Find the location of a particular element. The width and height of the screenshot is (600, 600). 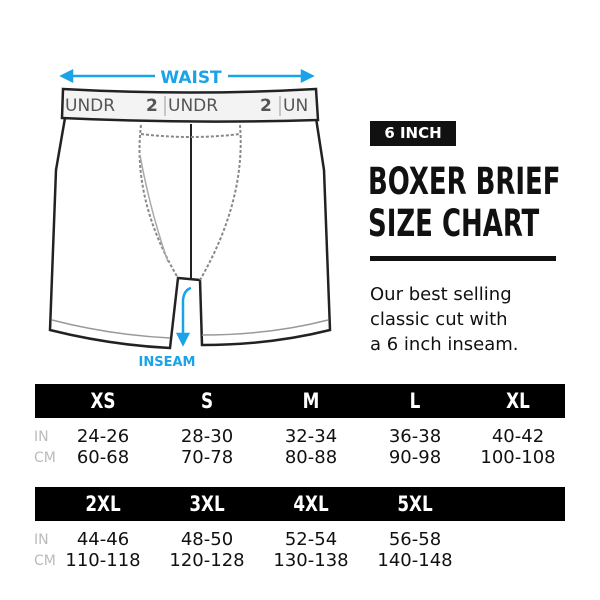

centimeters-value: 130-138 is located at coordinates (311, 560).